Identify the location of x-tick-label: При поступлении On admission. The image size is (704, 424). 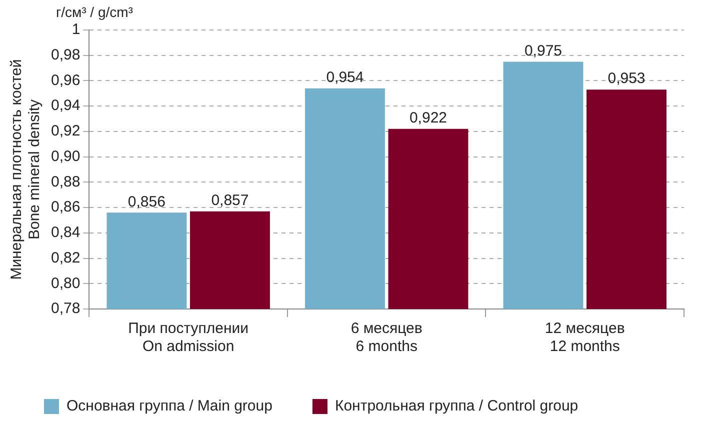
(188, 338).